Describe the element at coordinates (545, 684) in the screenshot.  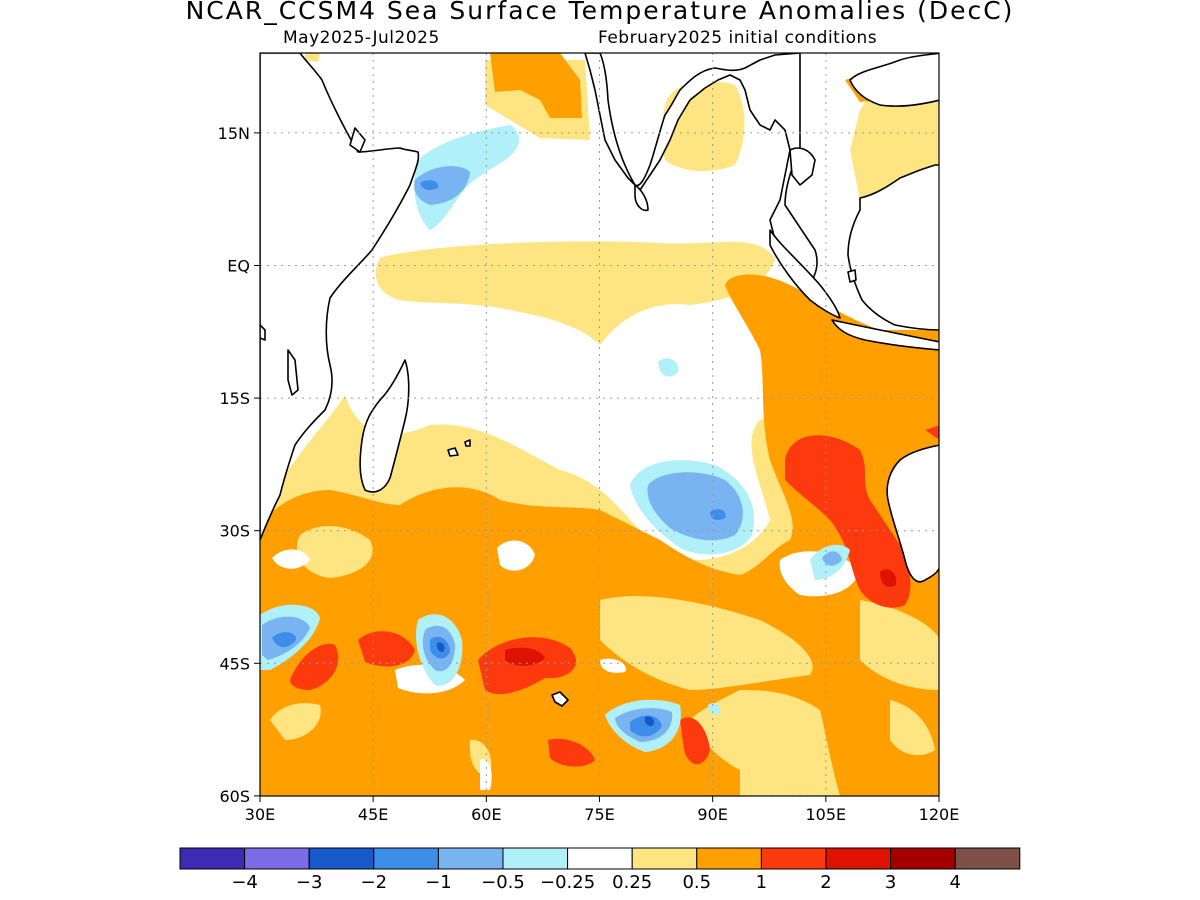
I see `anomaly-neg2-neg3` at that location.